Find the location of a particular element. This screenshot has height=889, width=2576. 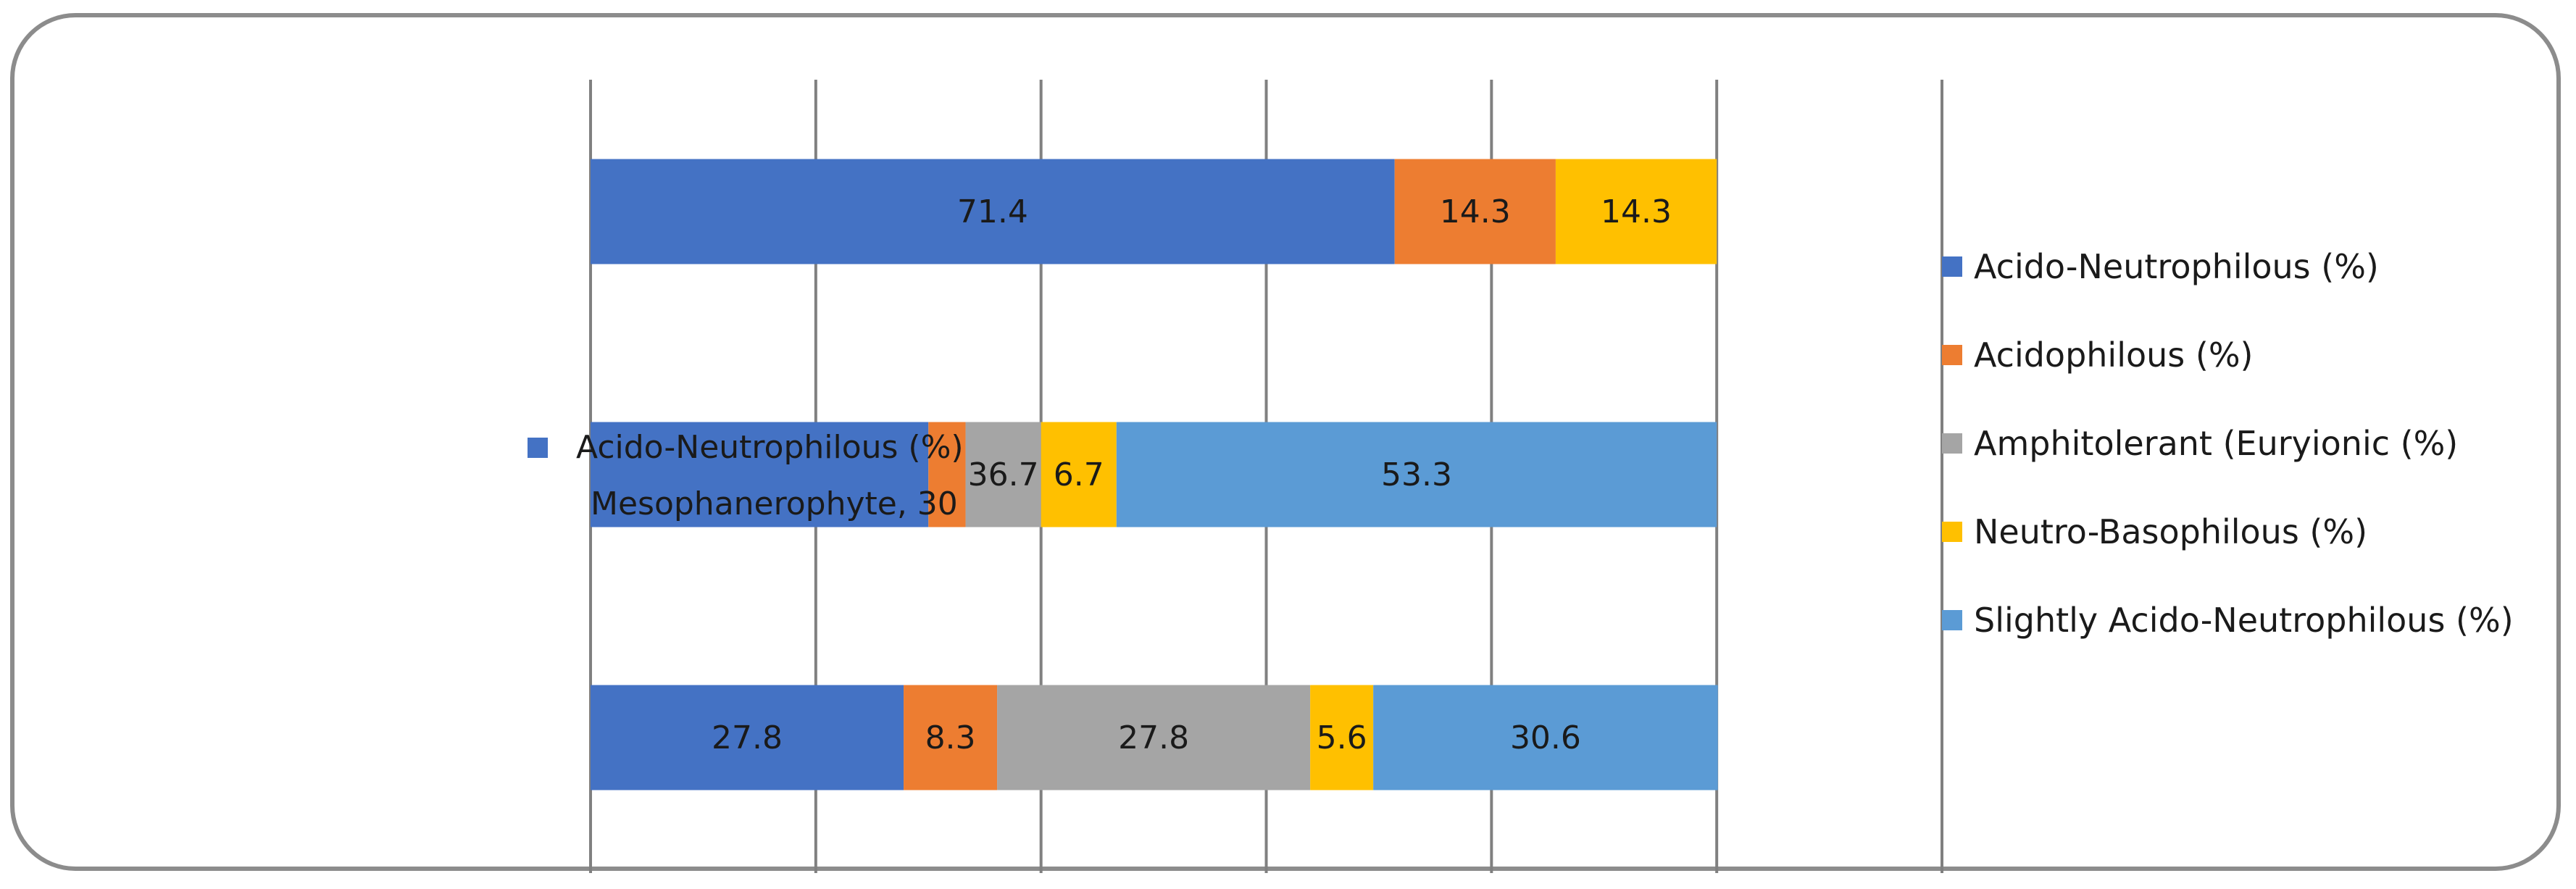

legend-label-5: Slightly Acido-Neutrophilous (%) is located at coordinates (2244, 620).